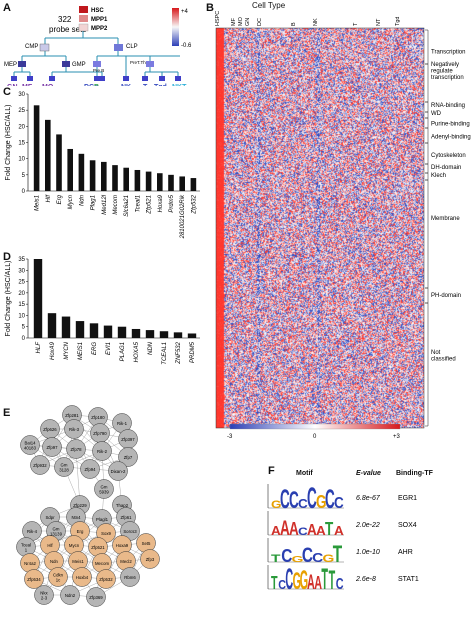 The width and height of the screenshot is (474, 618). I want to click on heatmap-scale-bar, so click(315, 426).